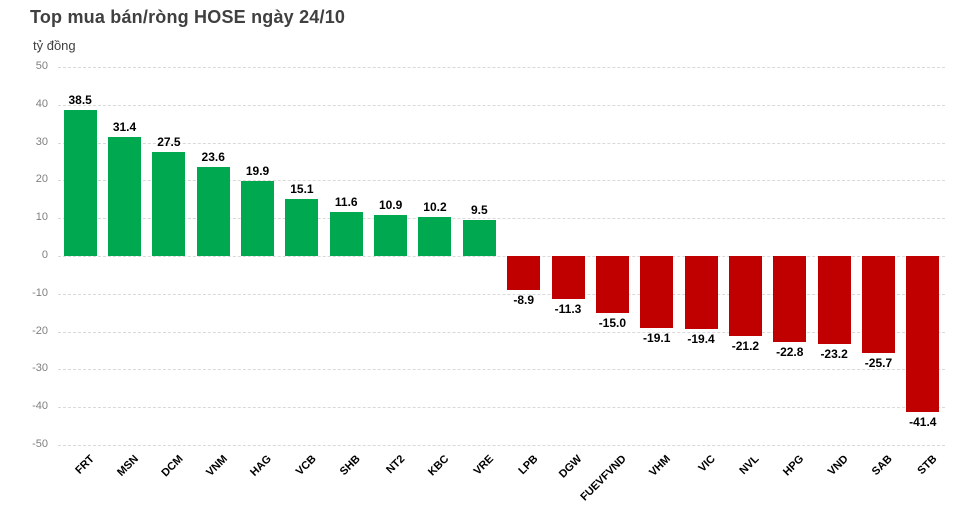 The image size is (955, 511). What do you see at coordinates (188, 17) in the screenshot?
I see `chart-title: Top mua bán/ròng HOSE ngày 24/10` at bounding box center [188, 17].